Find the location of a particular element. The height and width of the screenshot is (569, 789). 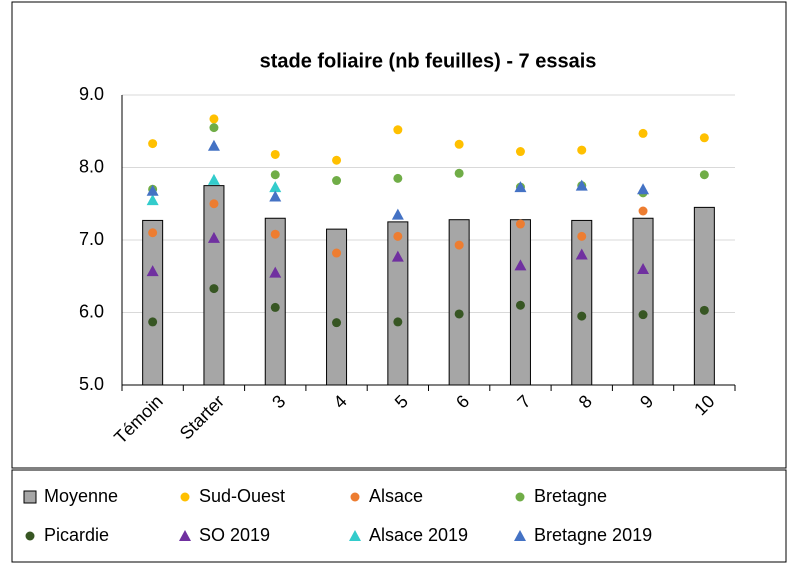

legend-label: SO 2019 is located at coordinates (234, 535).